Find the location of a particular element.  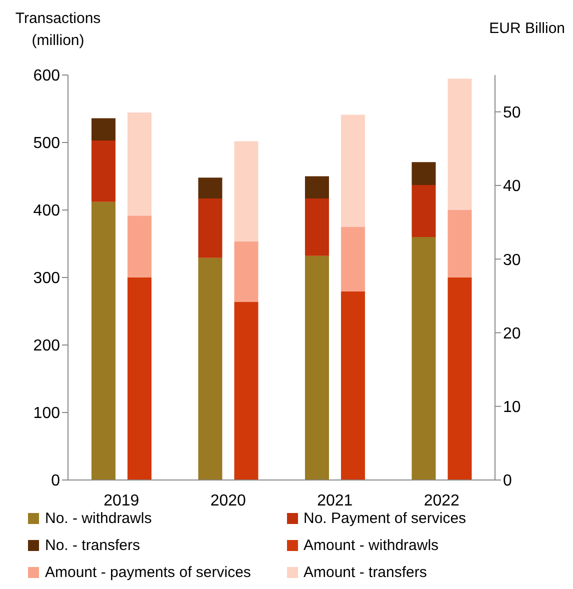

legend-label: No. Payment of services is located at coordinates (385, 518).